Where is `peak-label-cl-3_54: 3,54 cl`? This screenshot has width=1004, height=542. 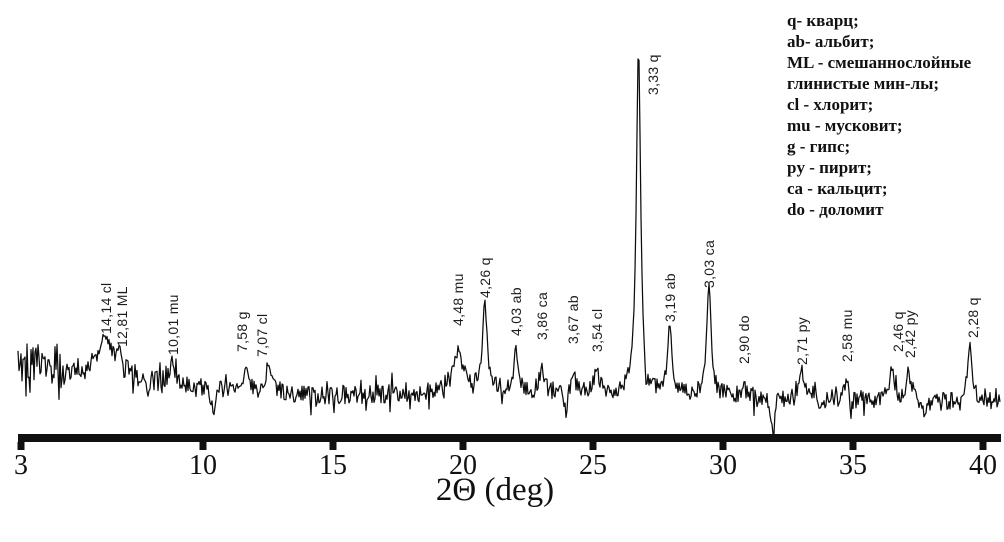
peak-label-cl-3_54: 3,54 cl is located at coordinates (596, 330).